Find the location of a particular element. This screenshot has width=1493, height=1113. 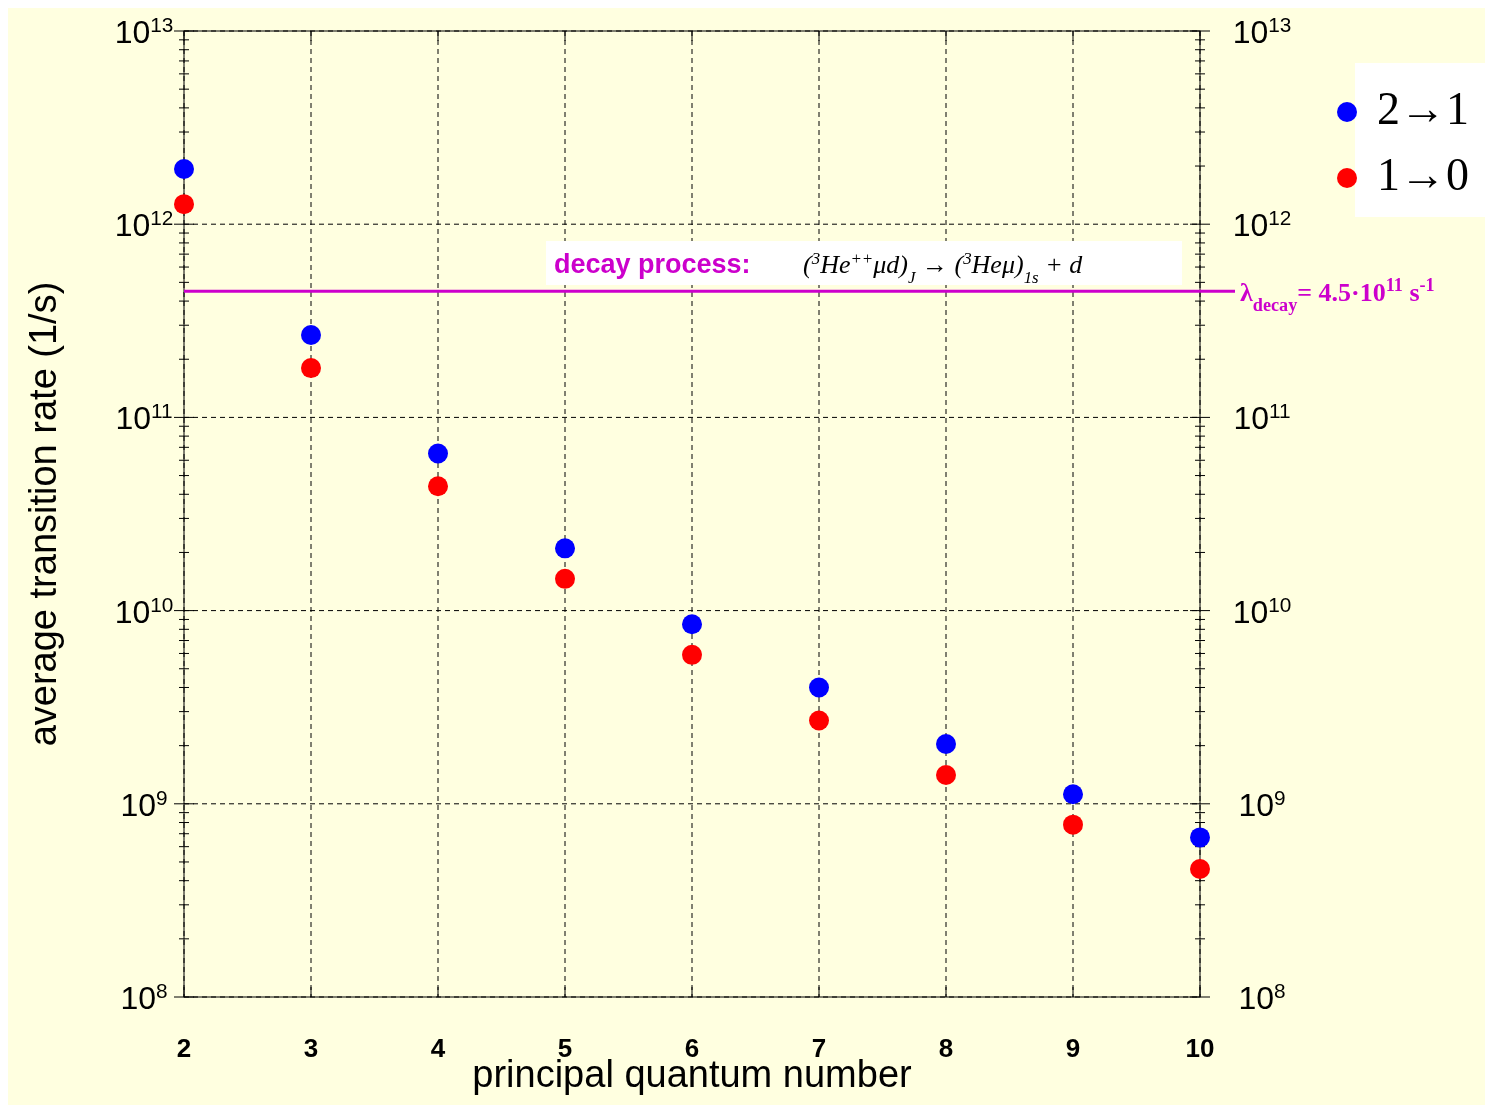

y-axis-title: average transition rate (1/s) is located at coordinates (43, 514).